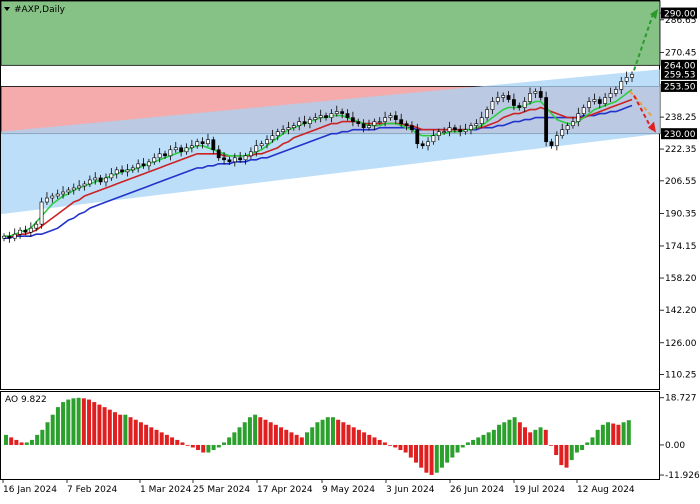  I want to click on price-label-box: 290.00, so click(679, 13).